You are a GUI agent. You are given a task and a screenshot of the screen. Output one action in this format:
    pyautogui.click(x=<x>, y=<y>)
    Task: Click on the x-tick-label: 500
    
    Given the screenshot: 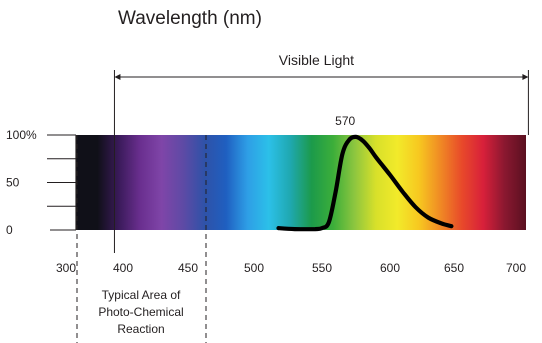 What is the action you would take?
    pyautogui.click(x=254, y=268)
    